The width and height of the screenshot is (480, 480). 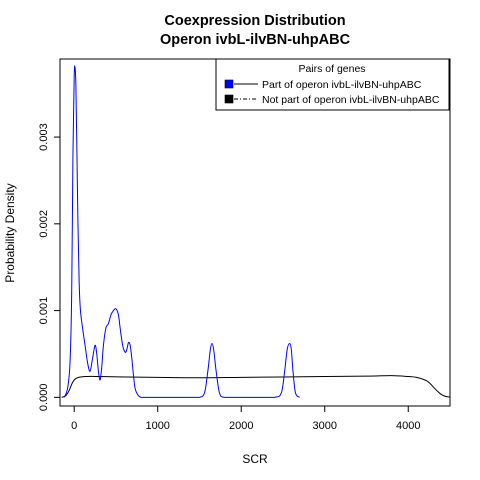 What do you see at coordinates (408, 426) in the screenshot?
I see `x-tick-label: 4000` at bounding box center [408, 426].